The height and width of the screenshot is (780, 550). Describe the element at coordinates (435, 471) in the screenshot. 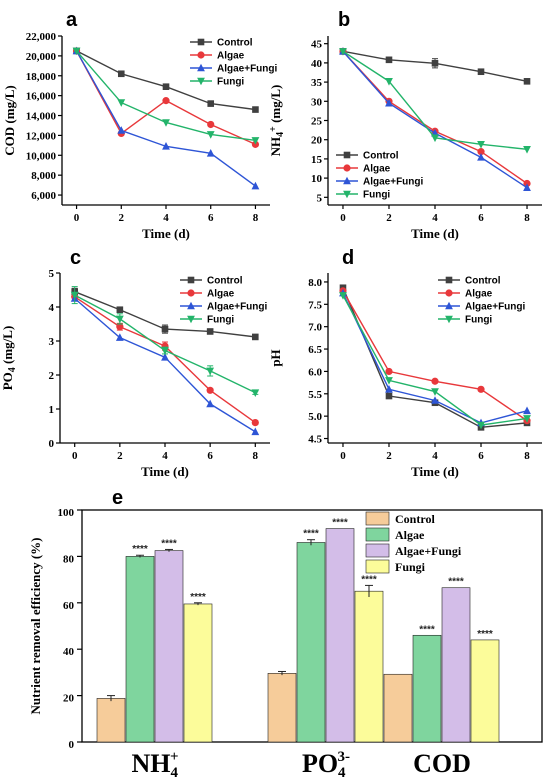

I see `x-axis-title: Time (d)` at that location.